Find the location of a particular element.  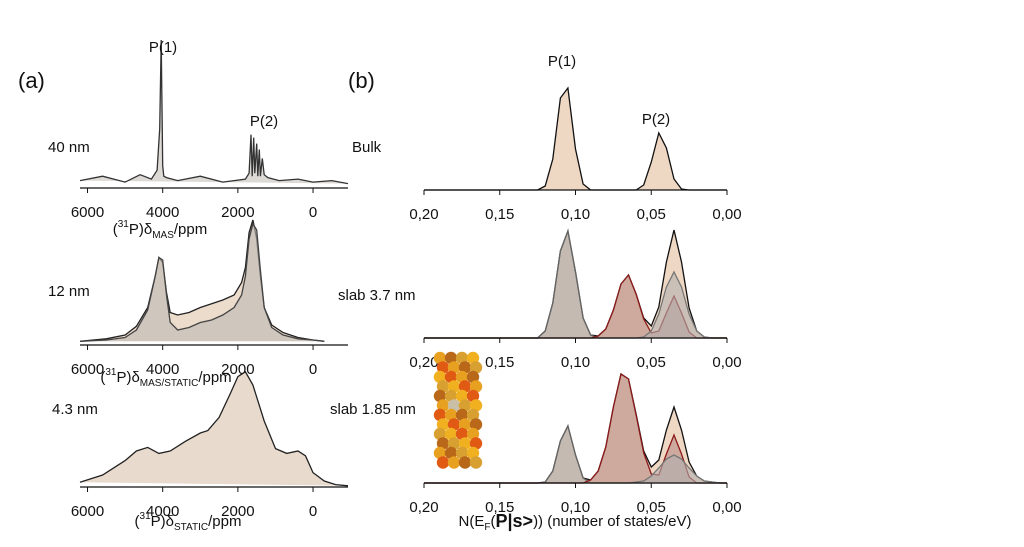

label-part: STATIC is located at coordinates (191, 527).